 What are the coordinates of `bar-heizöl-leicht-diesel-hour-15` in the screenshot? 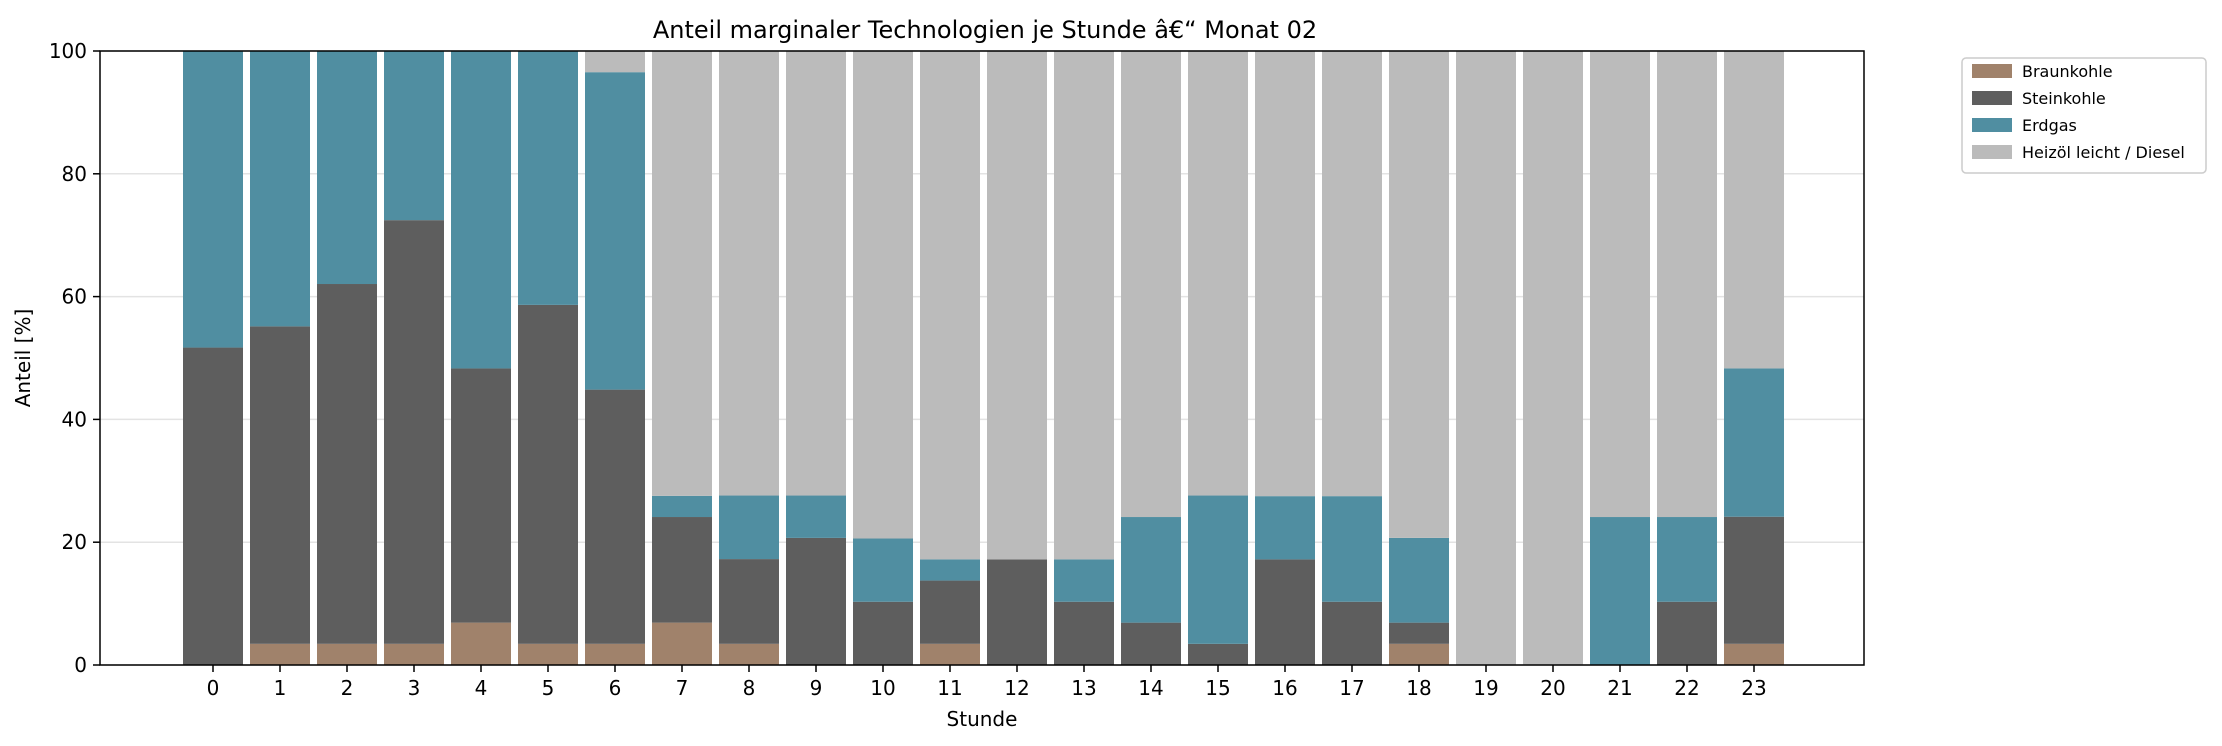 It's located at (1218, 273).